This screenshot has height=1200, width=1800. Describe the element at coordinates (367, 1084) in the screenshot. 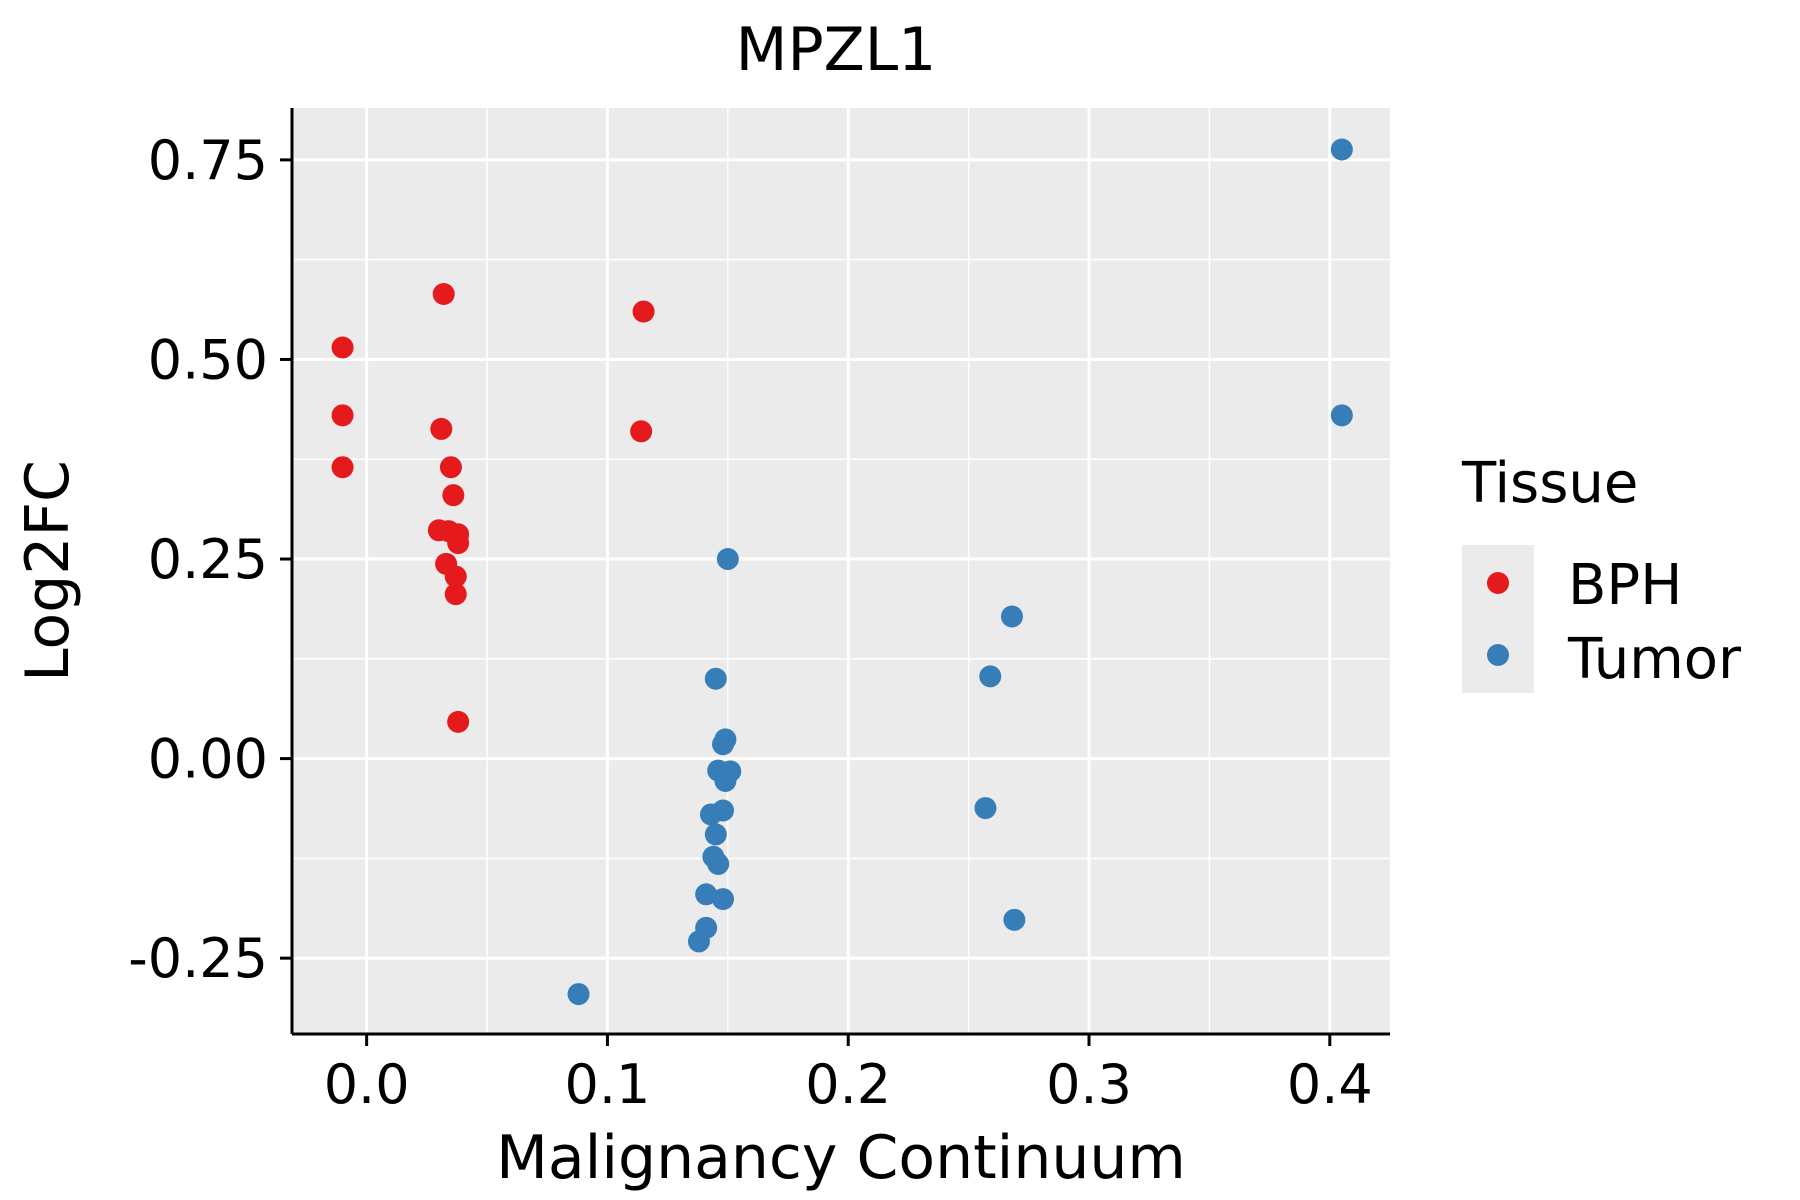

I see `x-tick-label: 0.0` at that location.